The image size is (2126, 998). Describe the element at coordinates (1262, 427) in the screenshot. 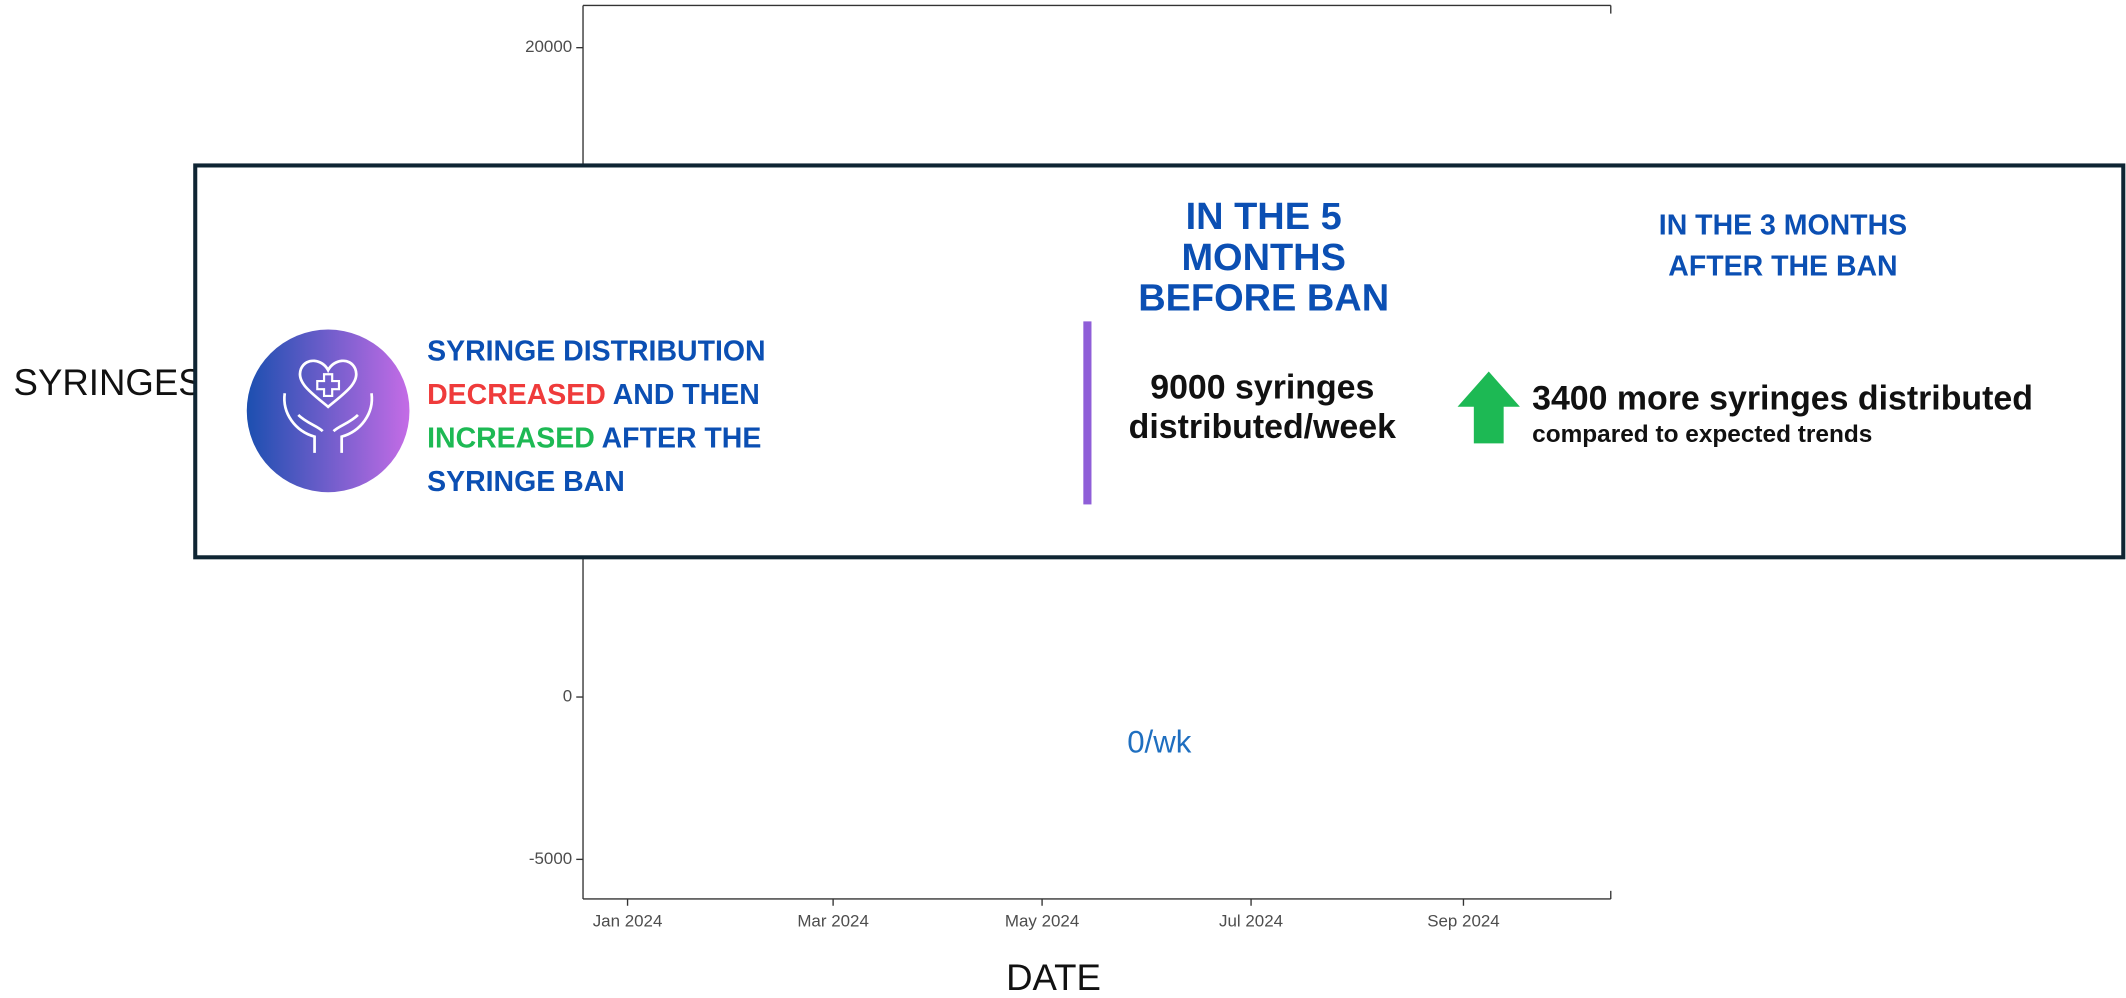

I see `before-stat-line: distributed/week` at that location.